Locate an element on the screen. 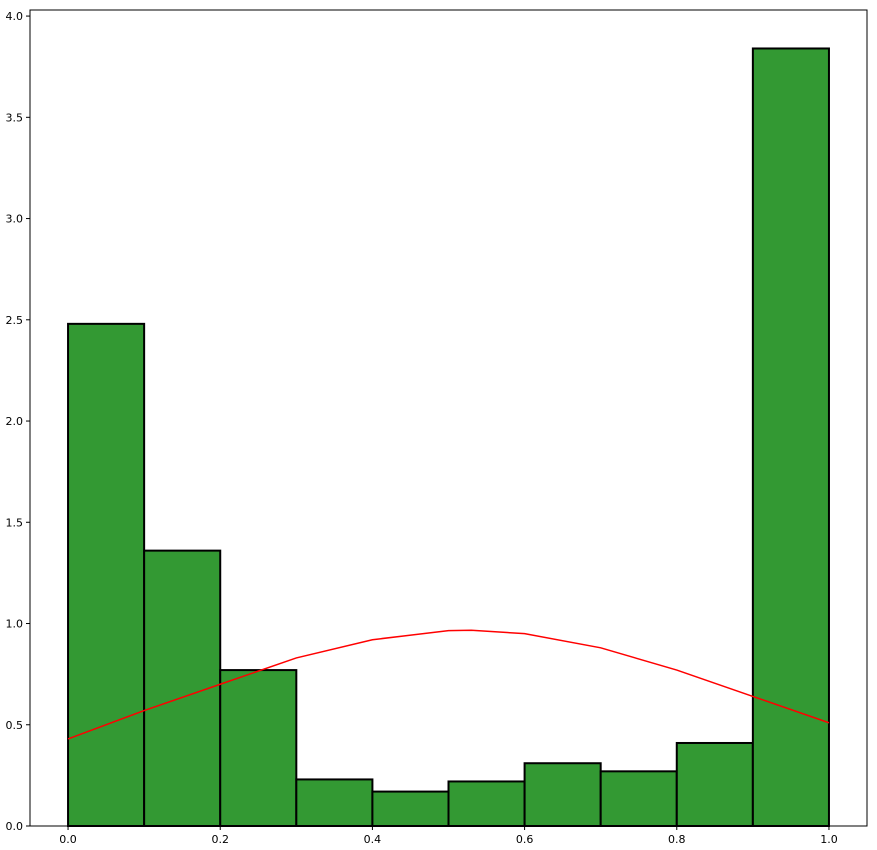  y-tick-label: 0.0 is located at coordinates (15, 826).